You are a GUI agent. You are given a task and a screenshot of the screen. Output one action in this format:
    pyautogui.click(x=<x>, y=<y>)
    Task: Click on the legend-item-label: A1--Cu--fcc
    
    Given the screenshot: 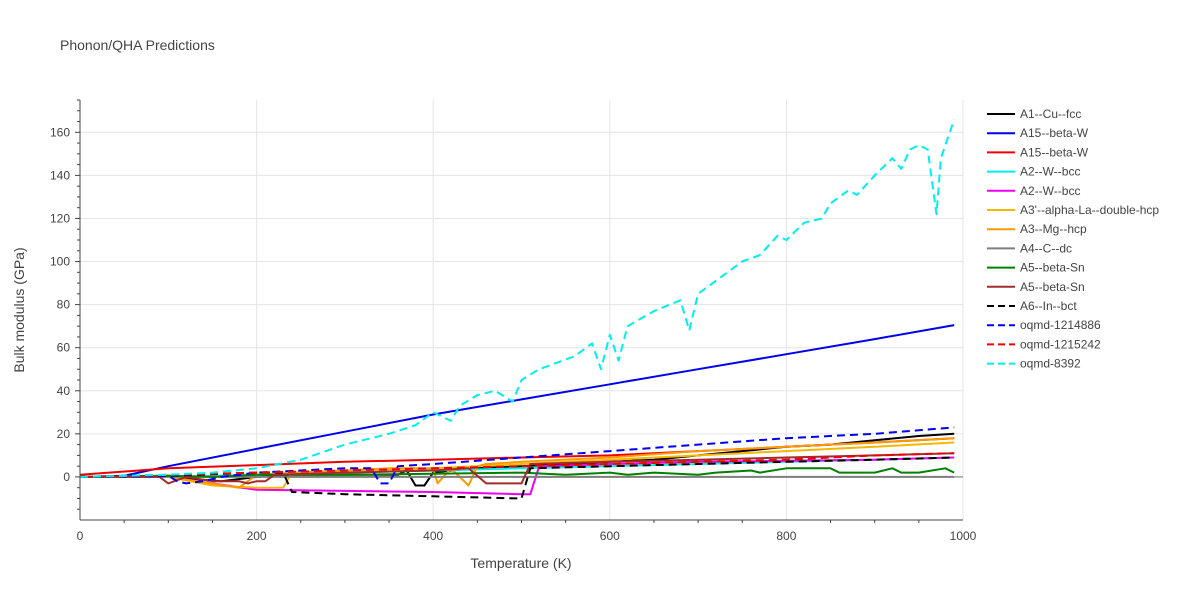 What is the action you would take?
    pyautogui.click(x=1050, y=114)
    